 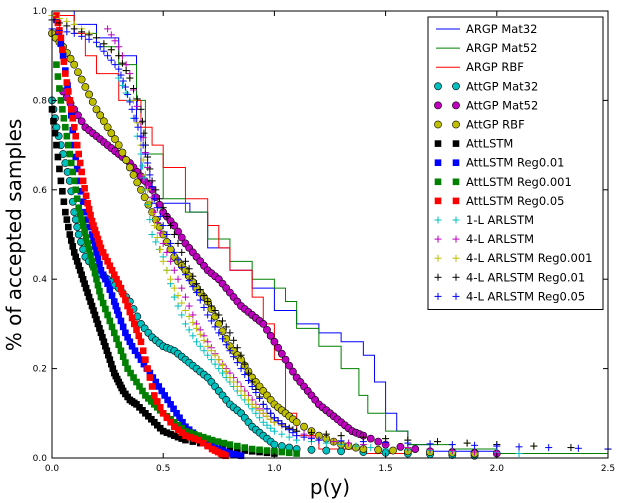 I want to click on y-axis-title: % of accepted samples, so click(x=14, y=235).